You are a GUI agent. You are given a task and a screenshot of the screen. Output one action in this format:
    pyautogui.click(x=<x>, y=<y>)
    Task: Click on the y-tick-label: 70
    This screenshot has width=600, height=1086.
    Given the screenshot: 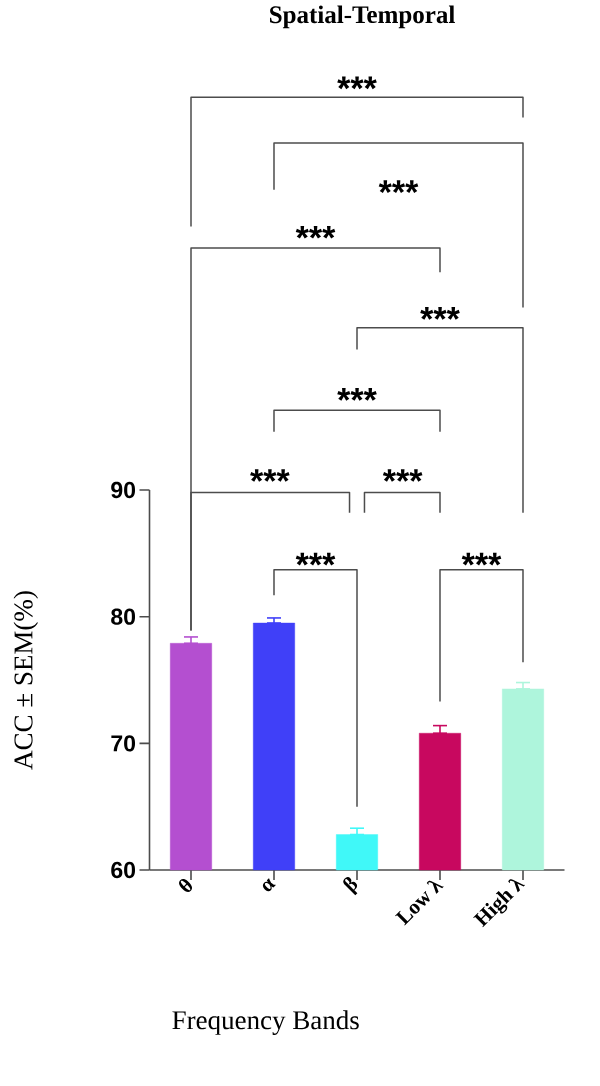 What is the action you would take?
    pyautogui.click(x=123, y=743)
    